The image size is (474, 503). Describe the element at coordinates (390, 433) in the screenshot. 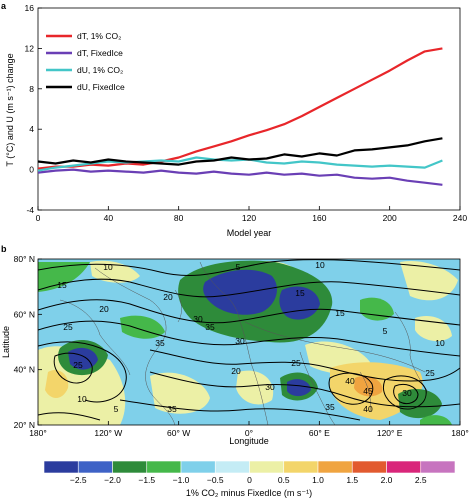

I see `lon-tick-label: 120° E` at that location.